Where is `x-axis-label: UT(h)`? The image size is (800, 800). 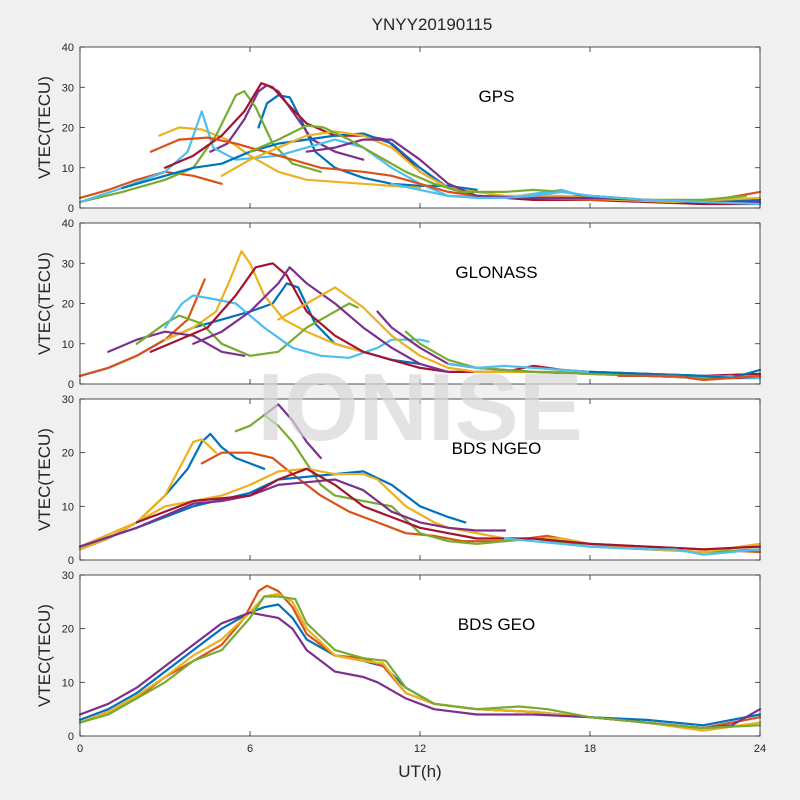
x-axis-label: UT(h) is located at coordinates (419, 771).